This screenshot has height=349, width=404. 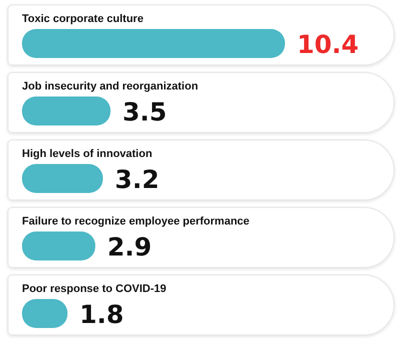 I want to click on y-tick-label: Toxic corporate culture, so click(x=83, y=19).